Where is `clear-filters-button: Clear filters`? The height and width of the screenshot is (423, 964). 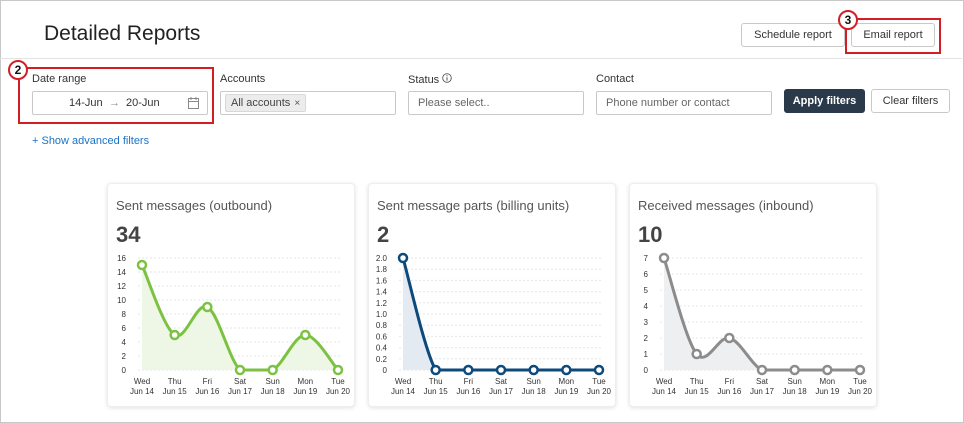
clear-filters-button: Clear filters is located at coordinates (910, 101).